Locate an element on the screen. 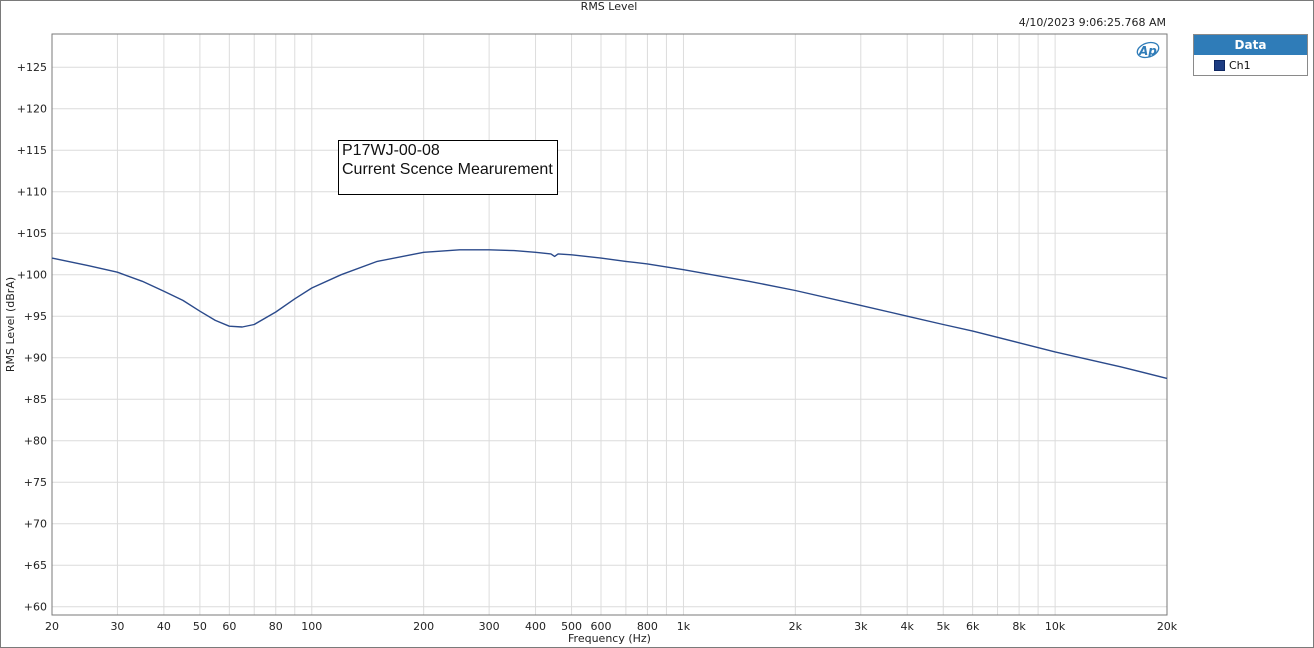  ap-logo-icon: Ap is located at coordinates (1148, 50).